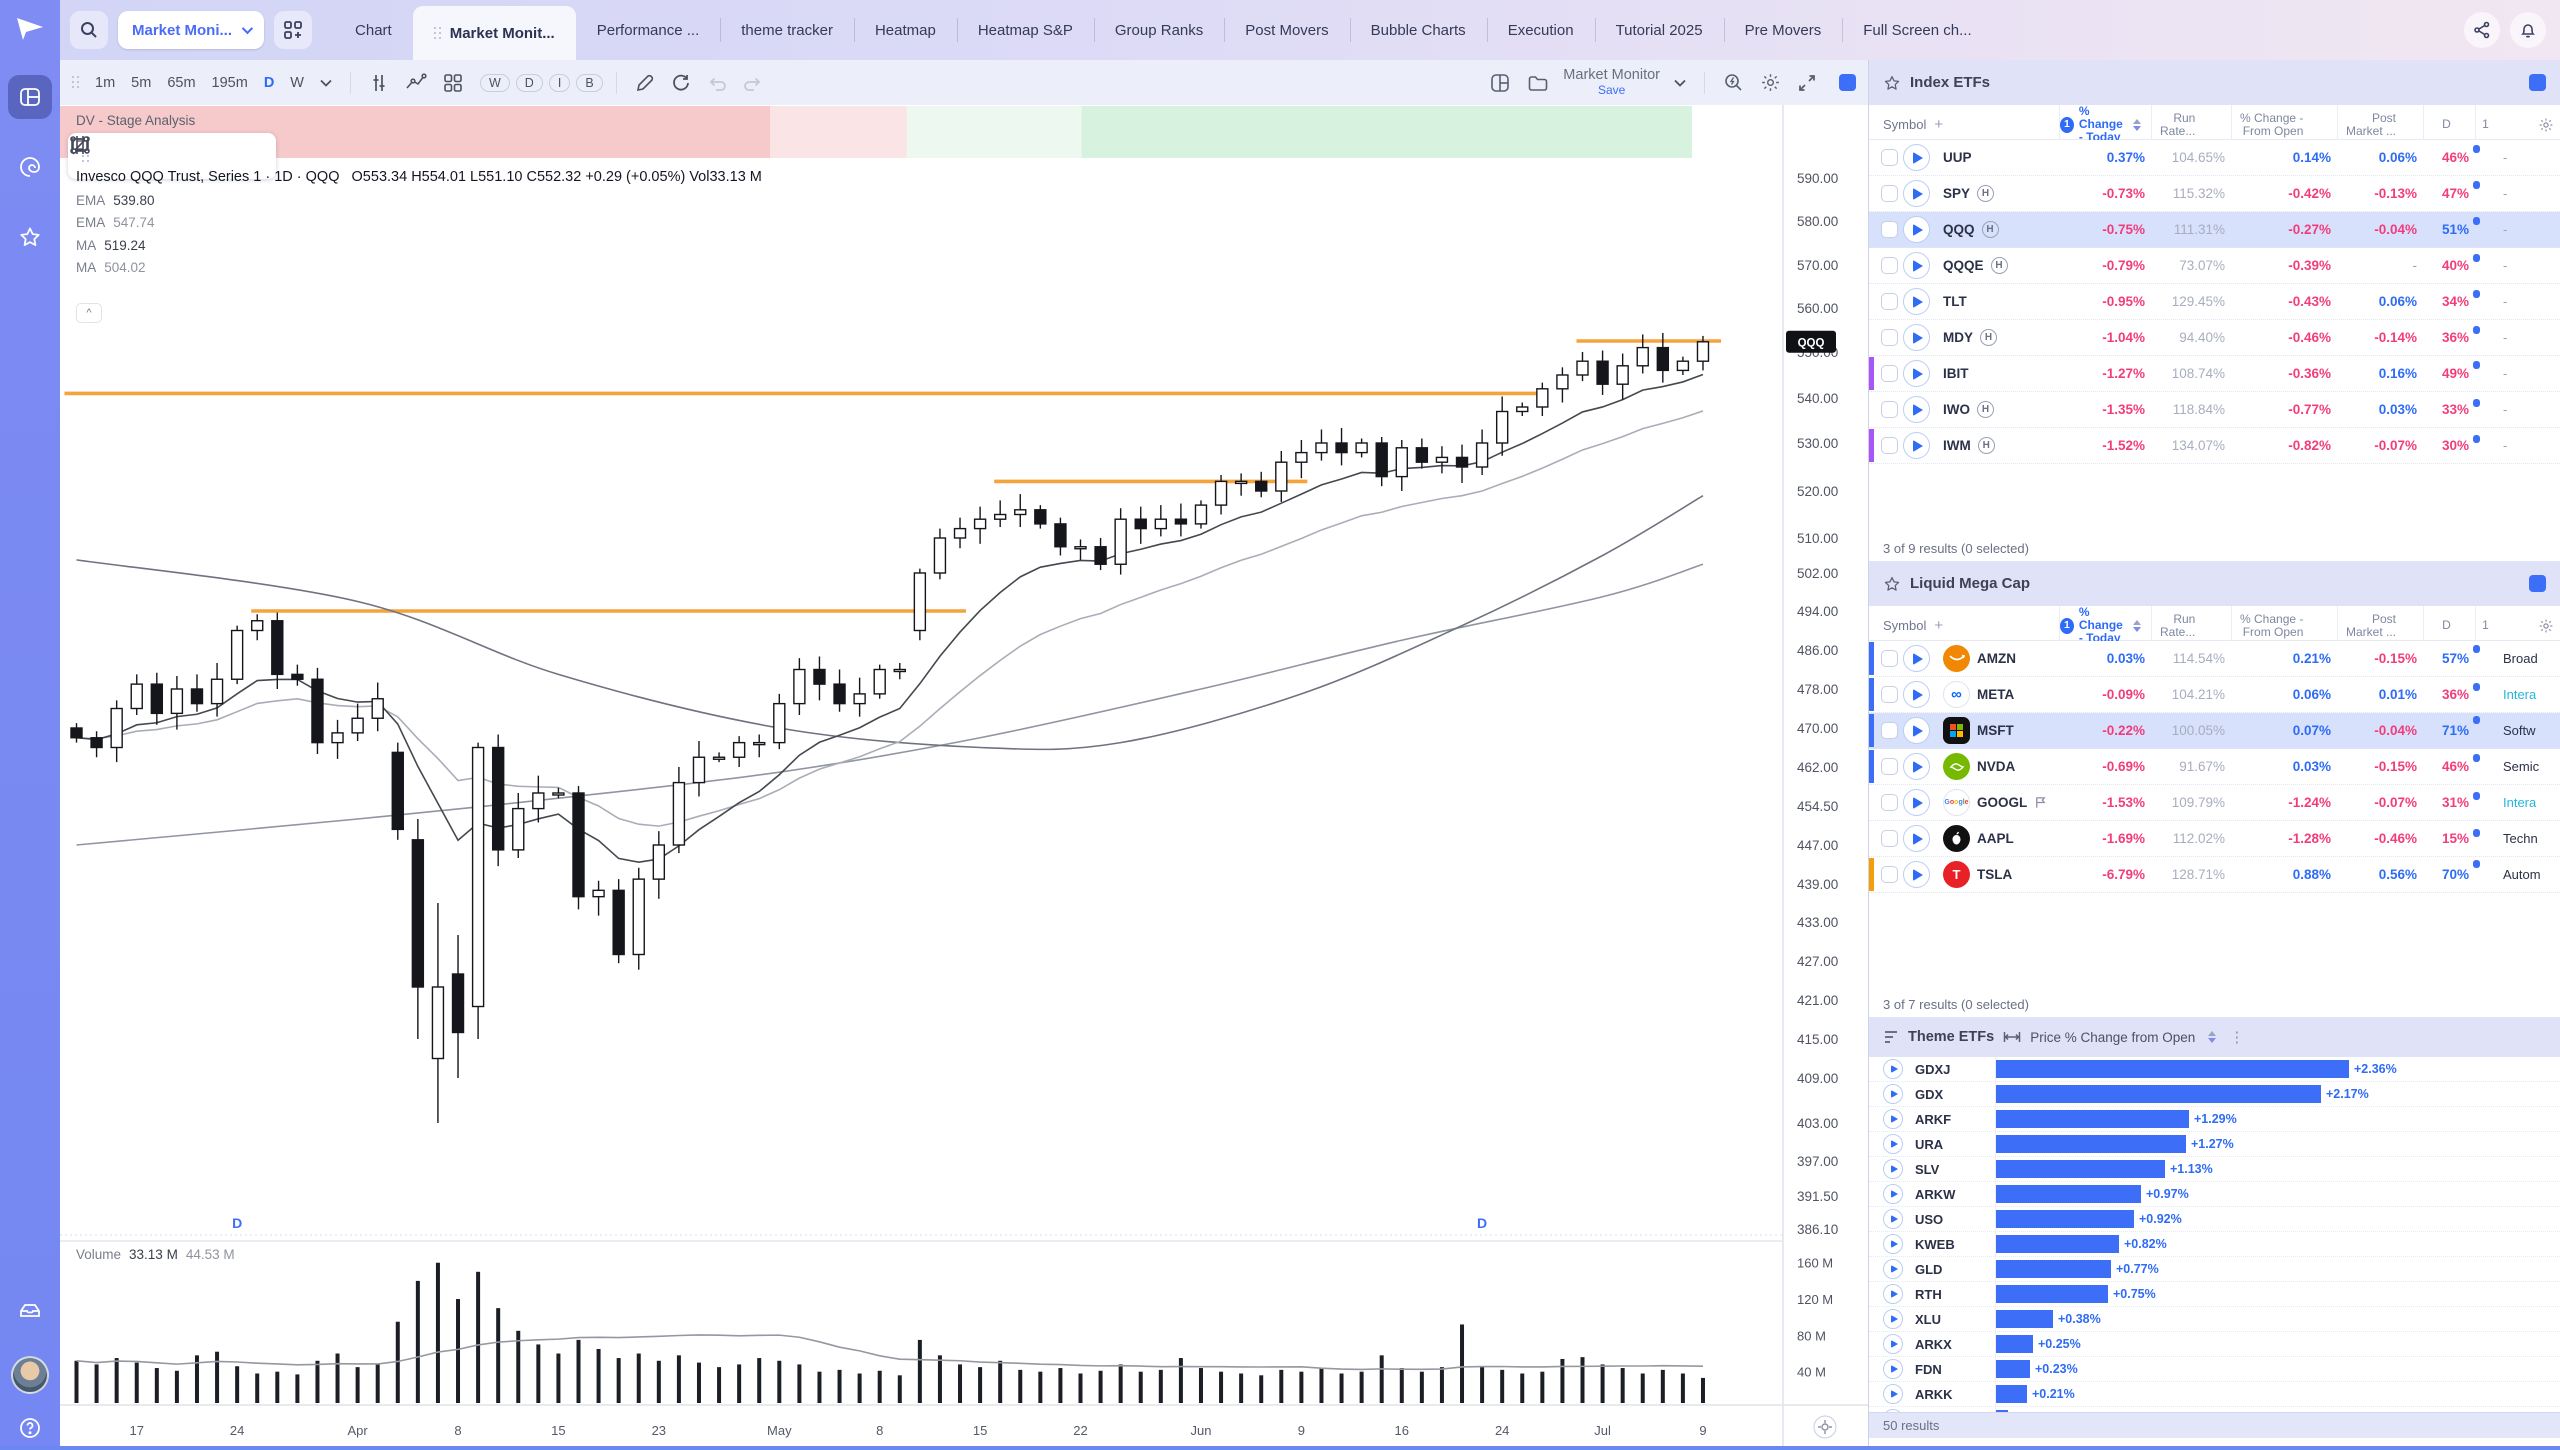 The width and height of the screenshot is (2560, 1450). Describe the element at coordinates (379, 83) in the screenshot. I see `indicators-button` at that location.